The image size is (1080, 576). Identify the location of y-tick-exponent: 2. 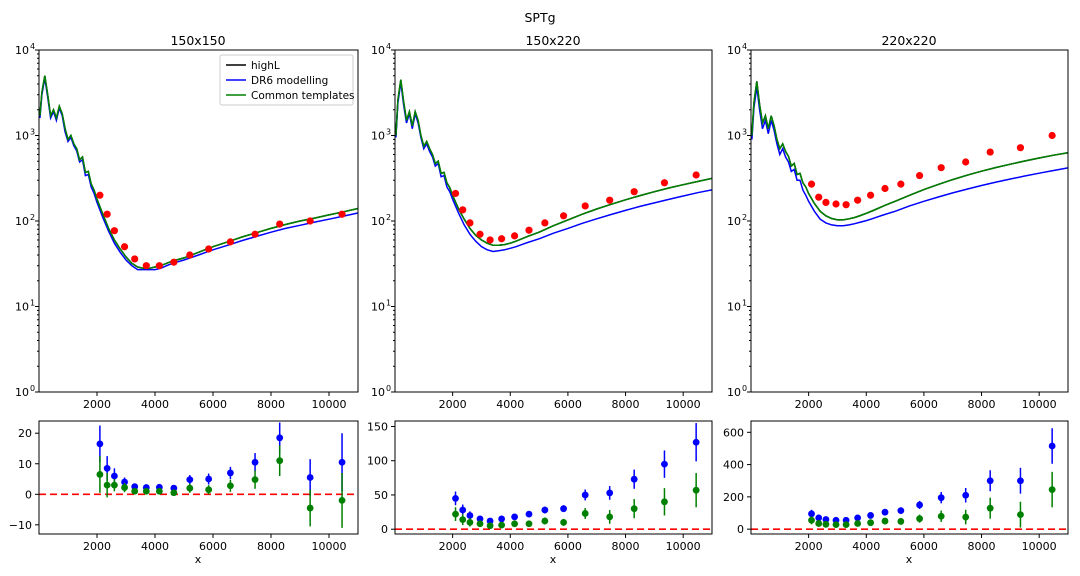
(744, 217).